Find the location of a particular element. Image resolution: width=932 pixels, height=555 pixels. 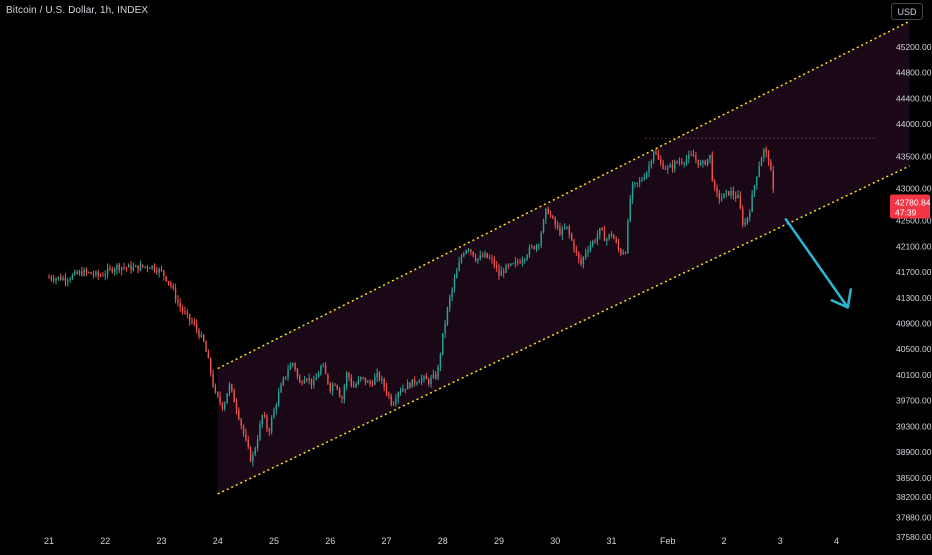

currency-selector-button: USD is located at coordinates (907, 11).